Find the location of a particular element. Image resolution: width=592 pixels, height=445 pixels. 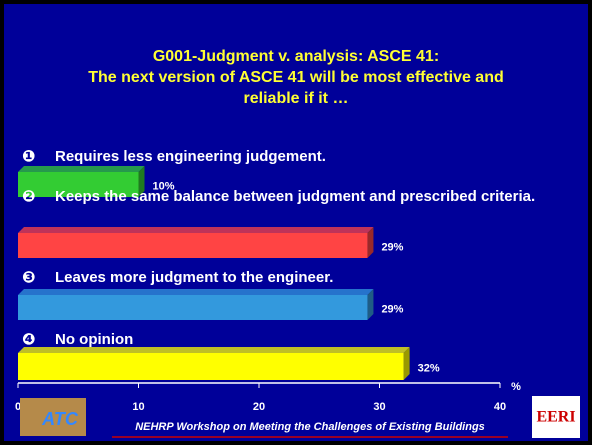

title: G001-Judgment v. analysis: ASCE 41: is located at coordinates (296, 56).